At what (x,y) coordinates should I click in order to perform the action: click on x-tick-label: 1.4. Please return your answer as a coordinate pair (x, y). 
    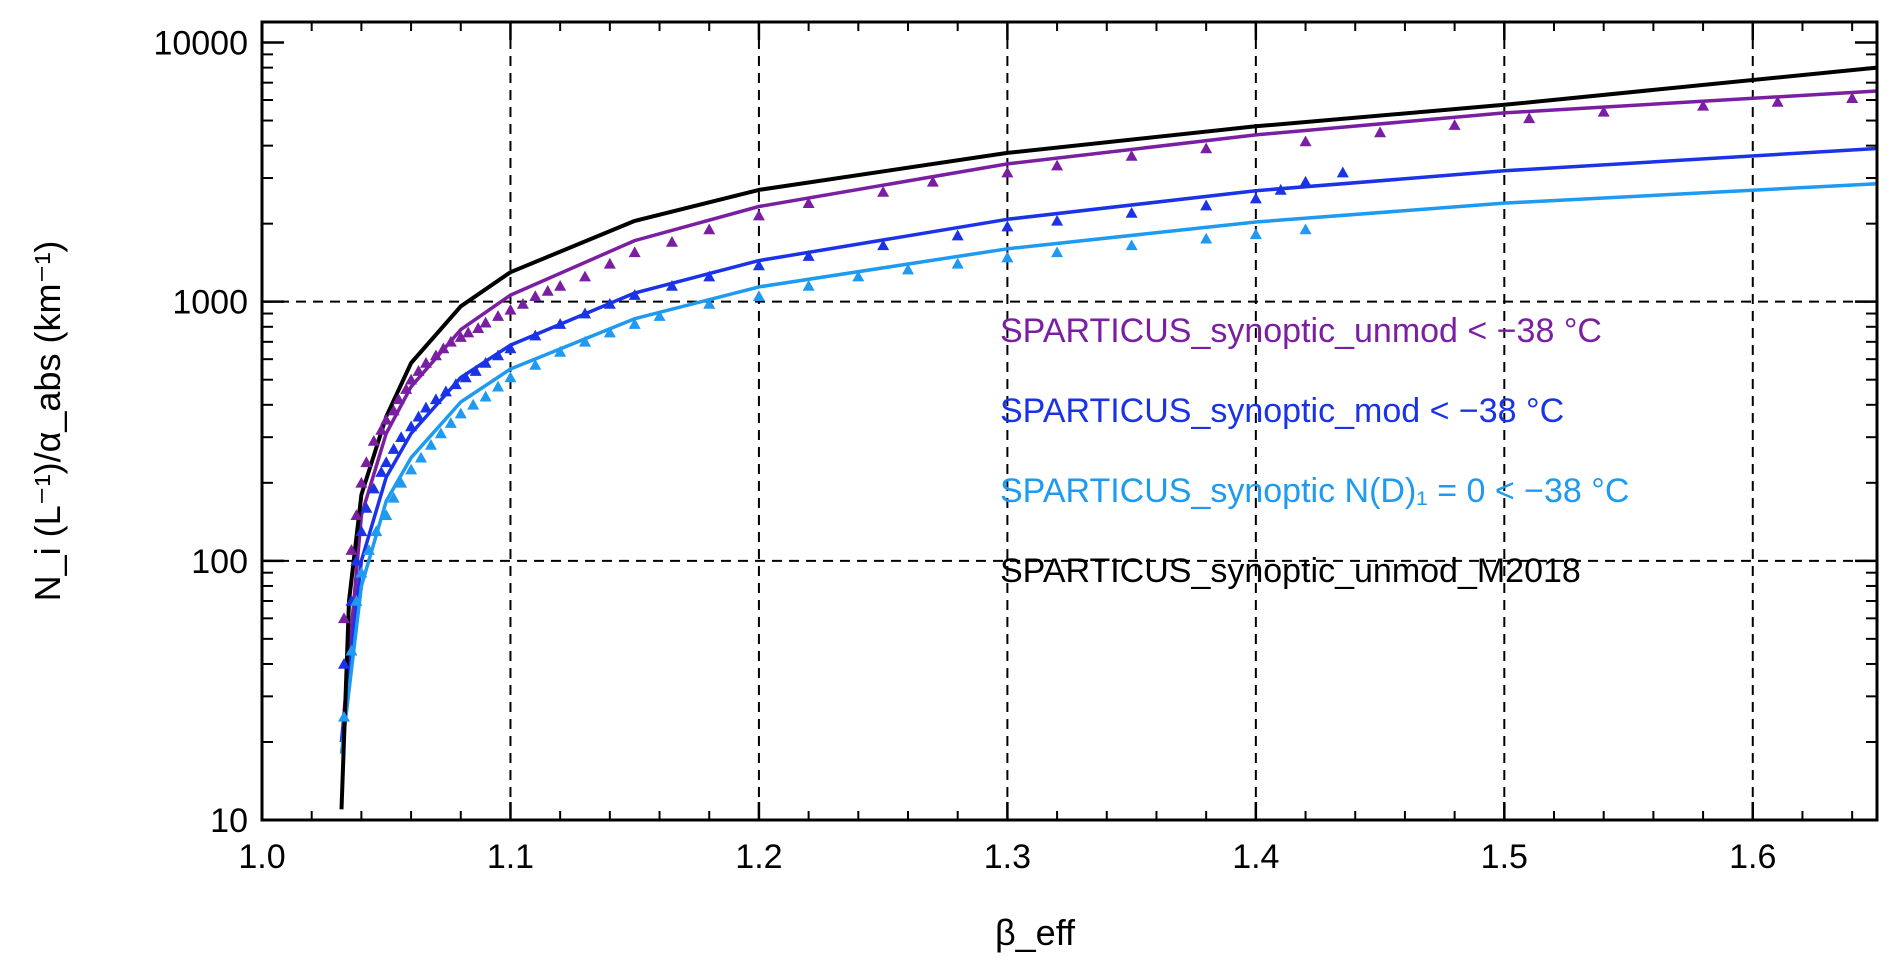
    Looking at the image, I should click on (1255, 857).